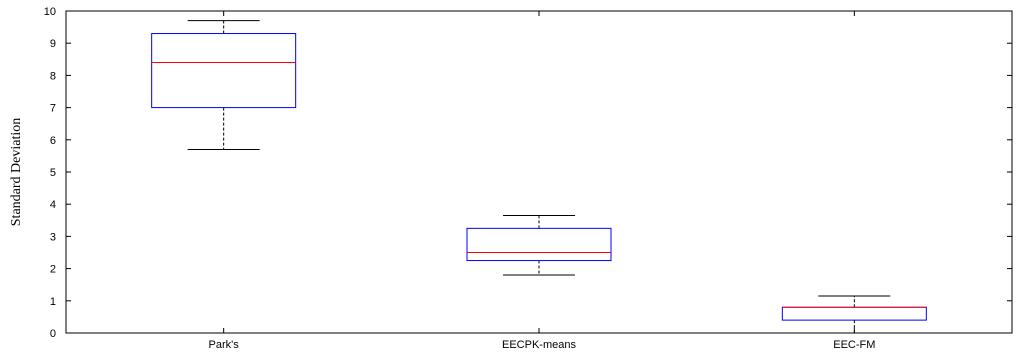  Describe the element at coordinates (53, 173) in the screenshot. I see `y-tick-label: 5` at that location.